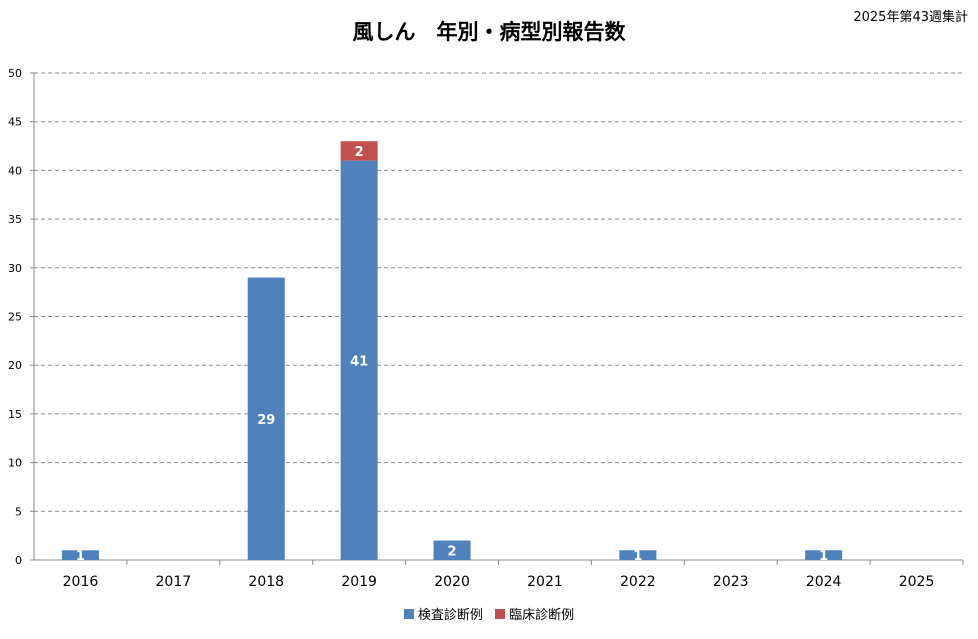 The image size is (978, 639). What do you see at coordinates (15, 365) in the screenshot?
I see `y-tick-label: 20` at bounding box center [15, 365].